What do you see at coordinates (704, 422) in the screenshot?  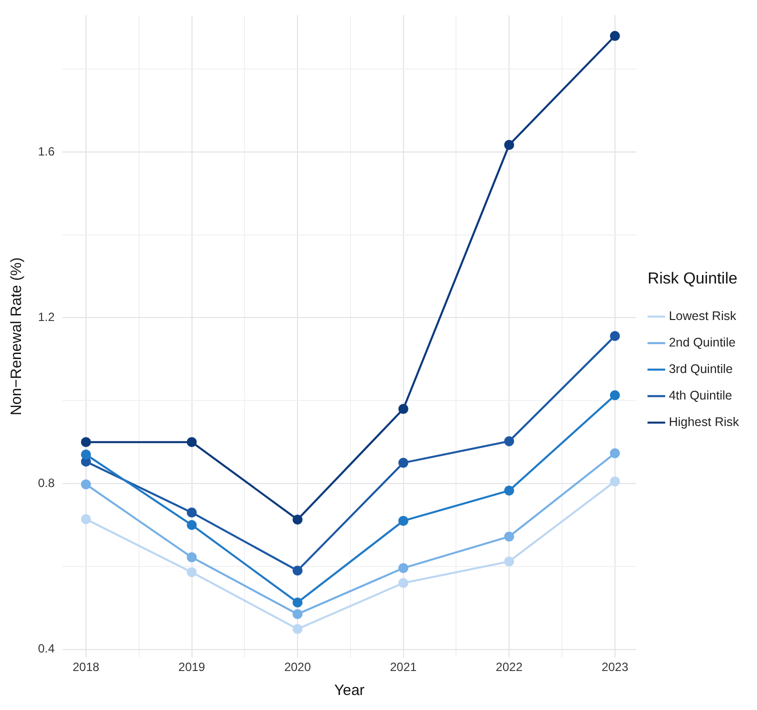 I see `legend-label: Highest Risk` at bounding box center [704, 422].